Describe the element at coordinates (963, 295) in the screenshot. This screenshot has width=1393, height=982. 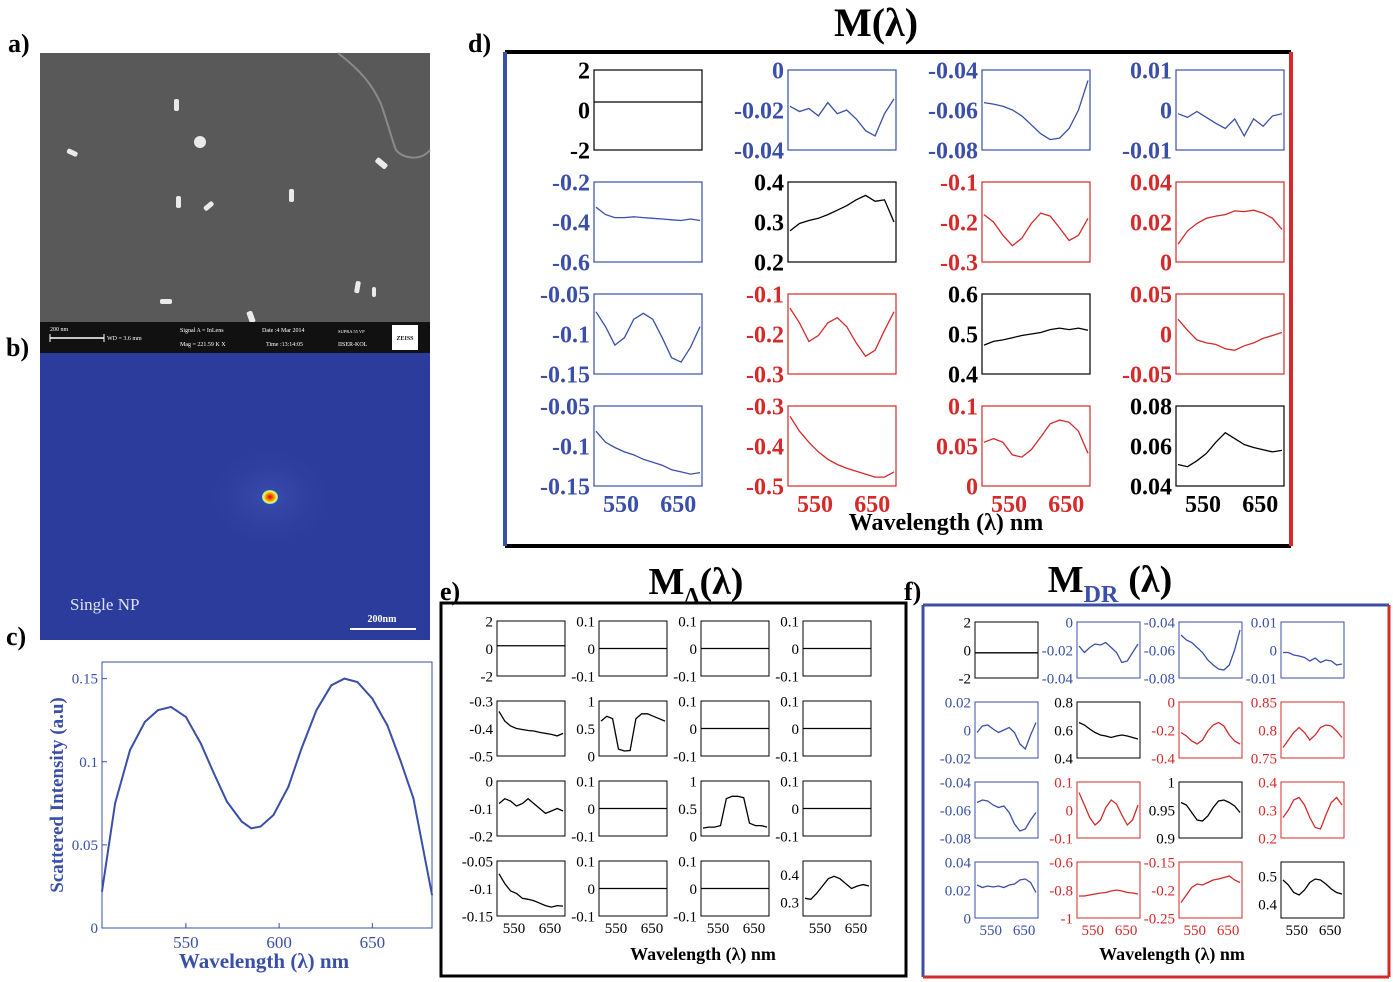
I see `subplot-y-tick-label: 0.6` at that location.